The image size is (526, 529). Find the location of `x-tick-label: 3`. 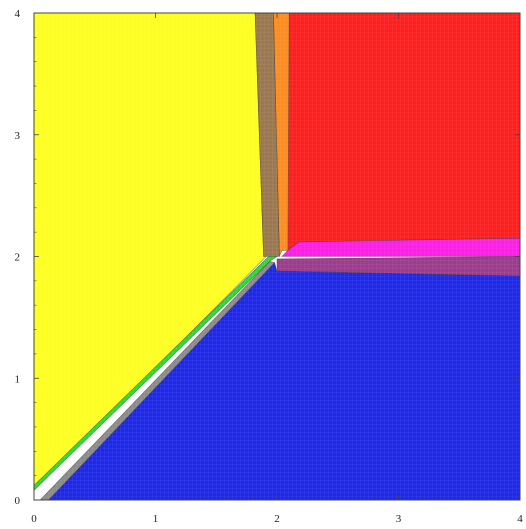

x-tick-label: 3 is located at coordinates (399, 519).